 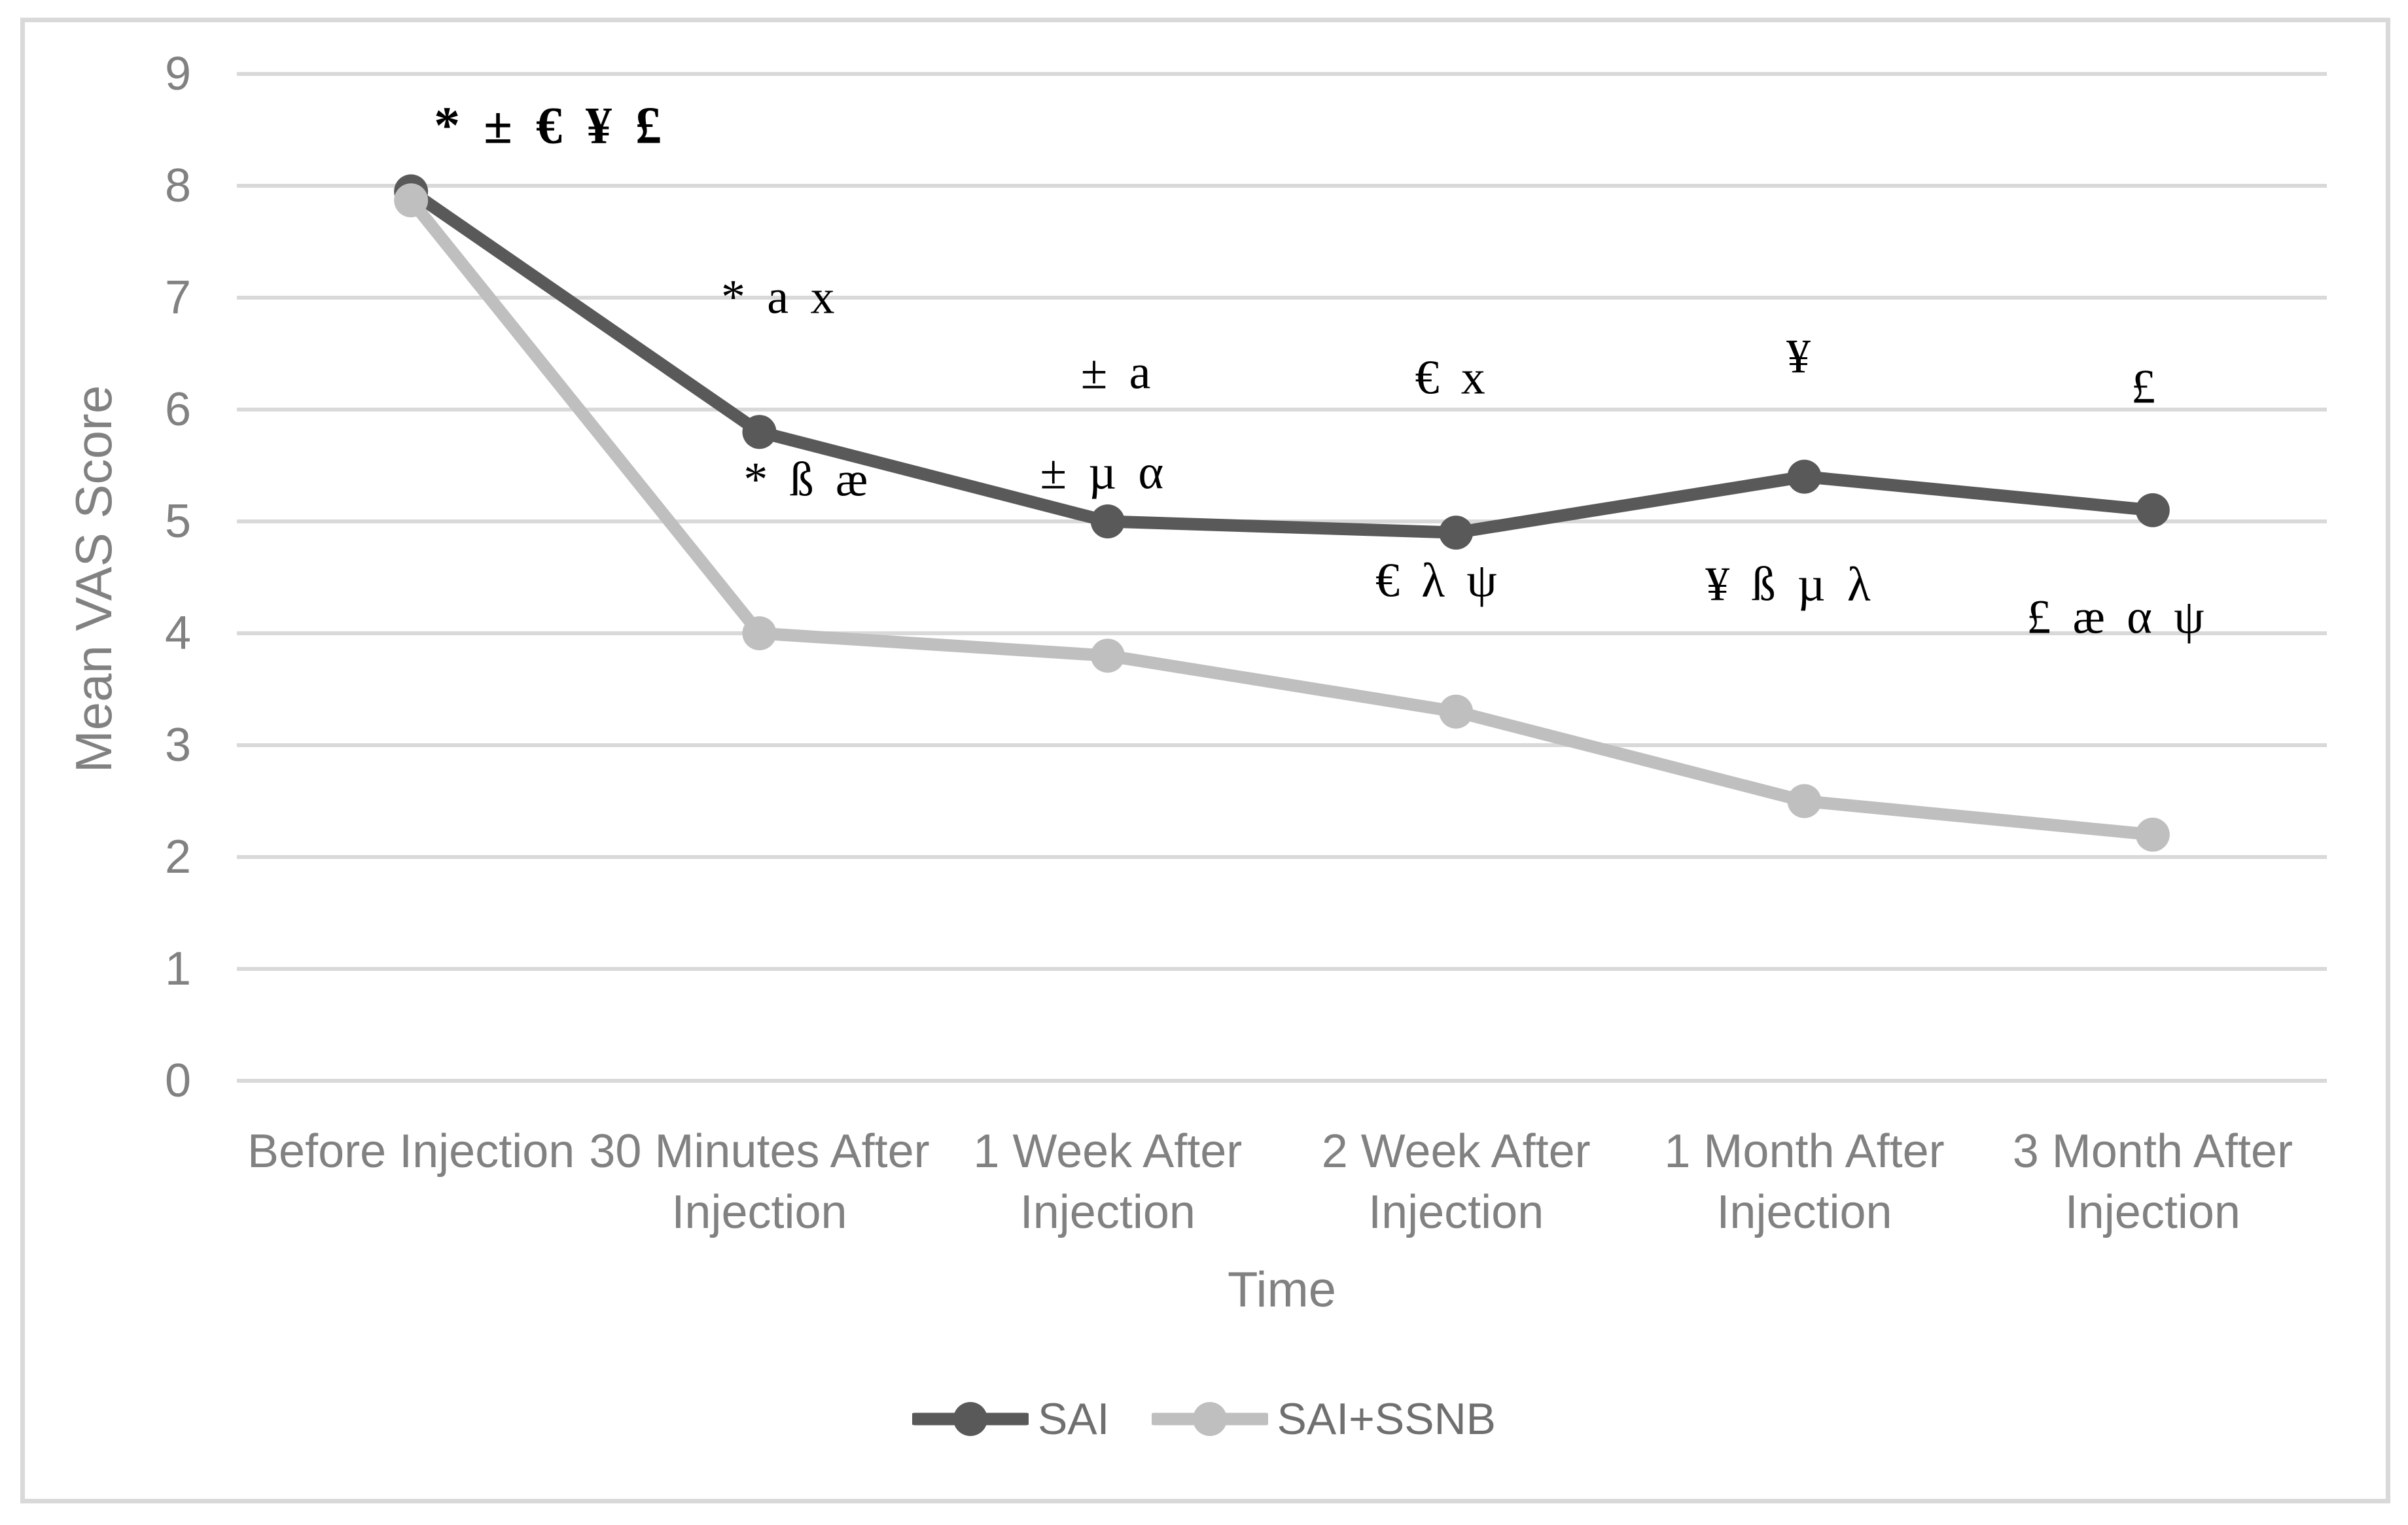 I want to click on significance-annotation: € x, so click(x=1453, y=378).